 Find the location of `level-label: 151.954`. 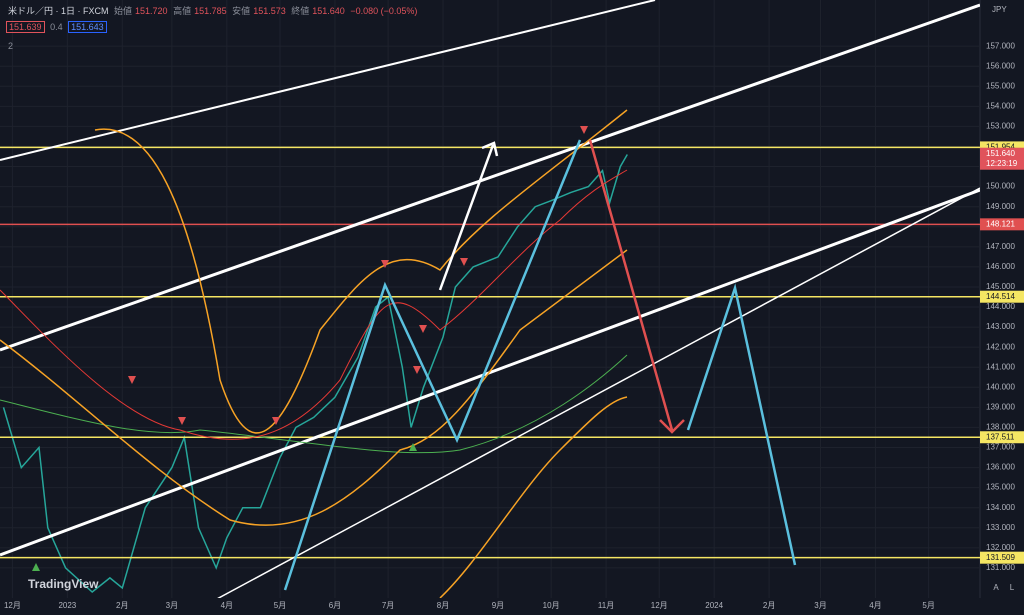

level-label: 151.954 is located at coordinates (1000, 147).